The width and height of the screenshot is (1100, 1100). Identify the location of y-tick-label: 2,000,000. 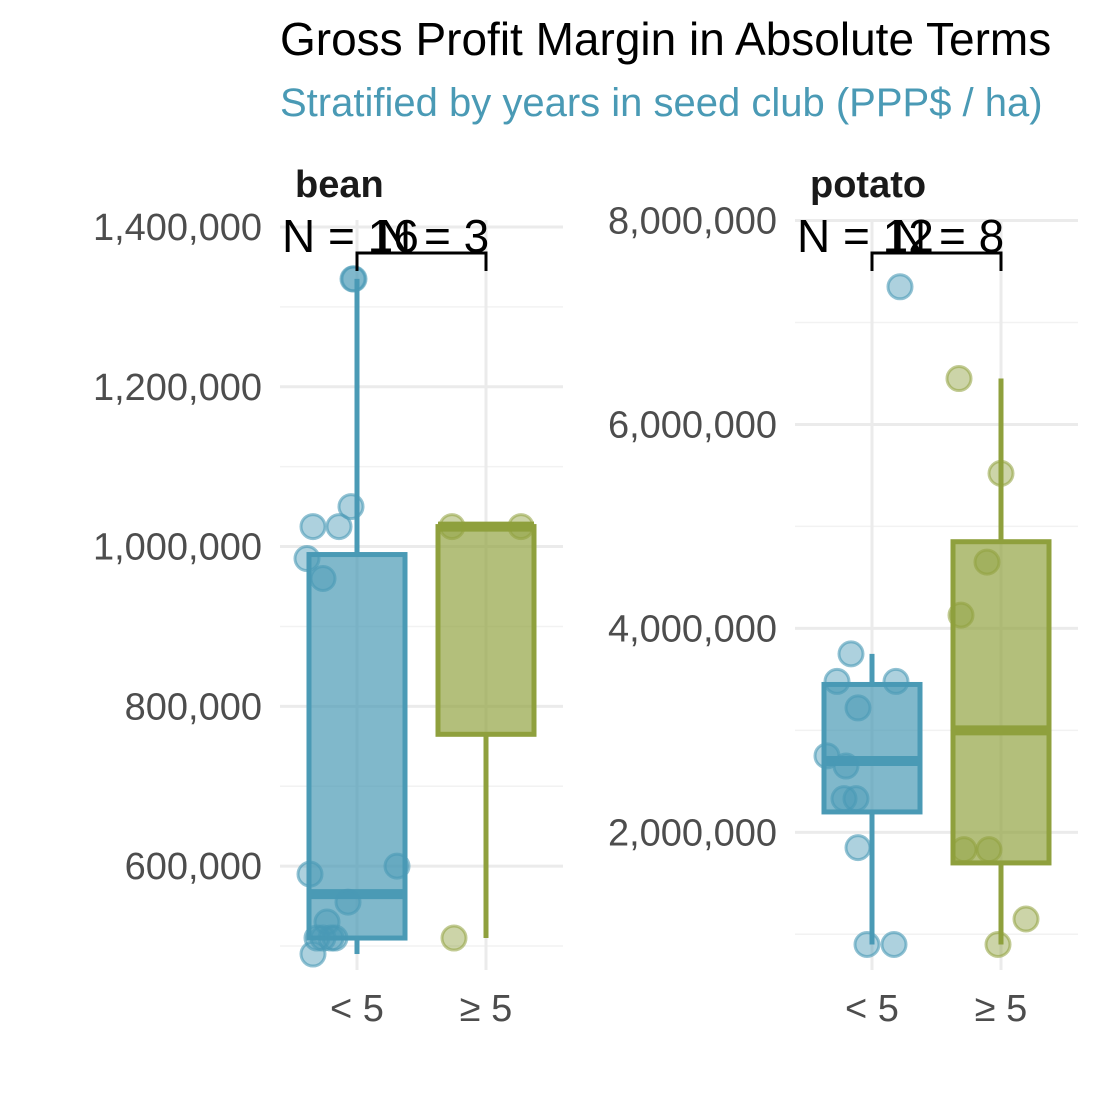
(692, 833).